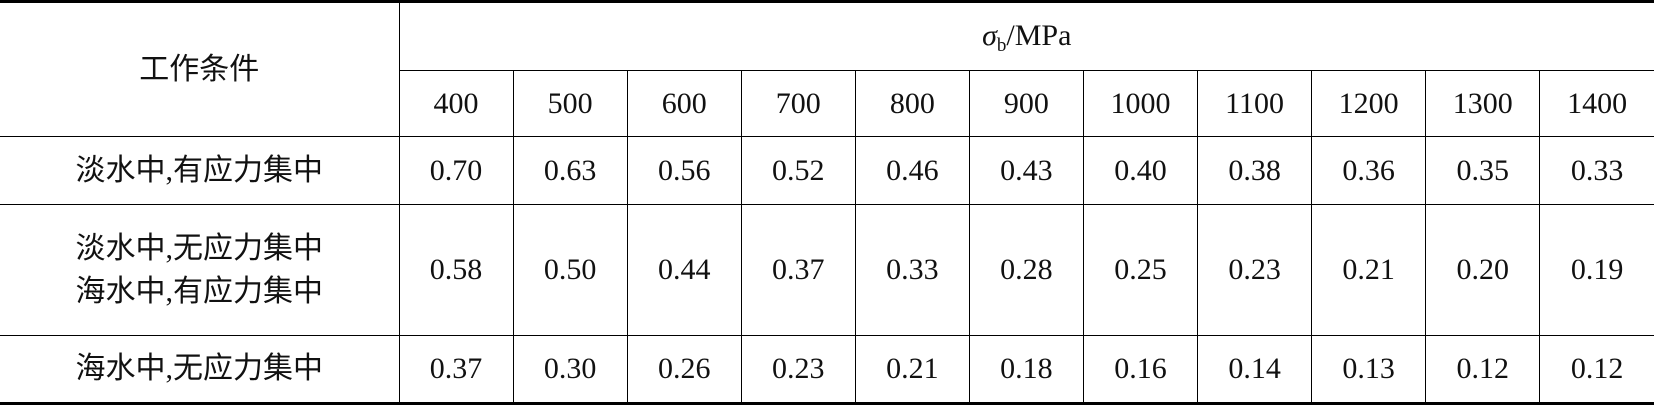 Image resolution: width=1654 pixels, height=405 pixels. I want to click on row-label-line: 淡水中,有应力集中, so click(199, 170).